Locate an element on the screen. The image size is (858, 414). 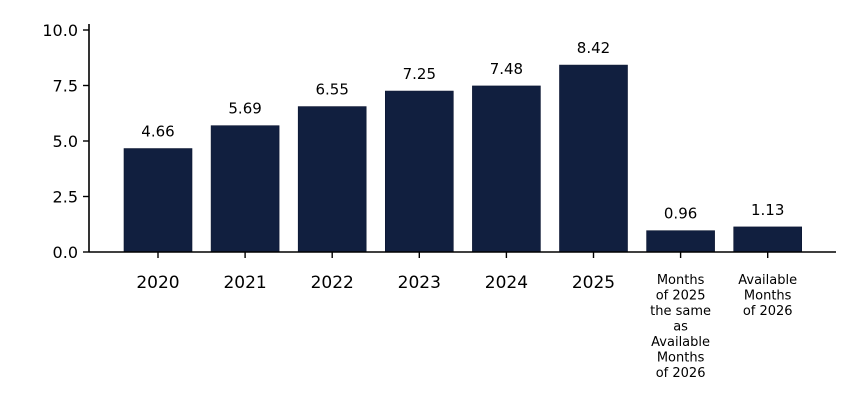
data-label-1: 5.69 is located at coordinates (244, 109).